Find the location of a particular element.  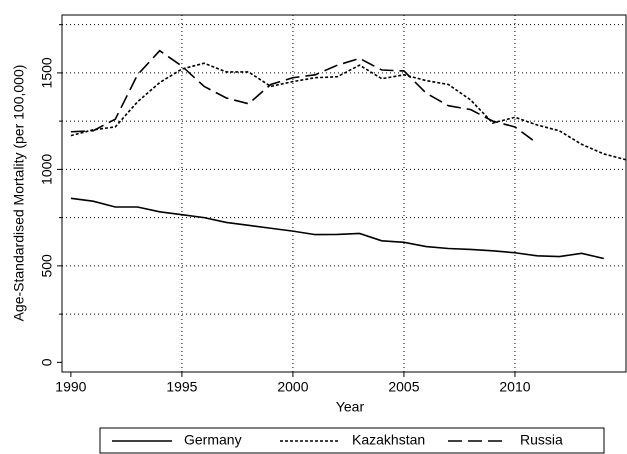

legend-label: Germany is located at coordinates (213, 440).